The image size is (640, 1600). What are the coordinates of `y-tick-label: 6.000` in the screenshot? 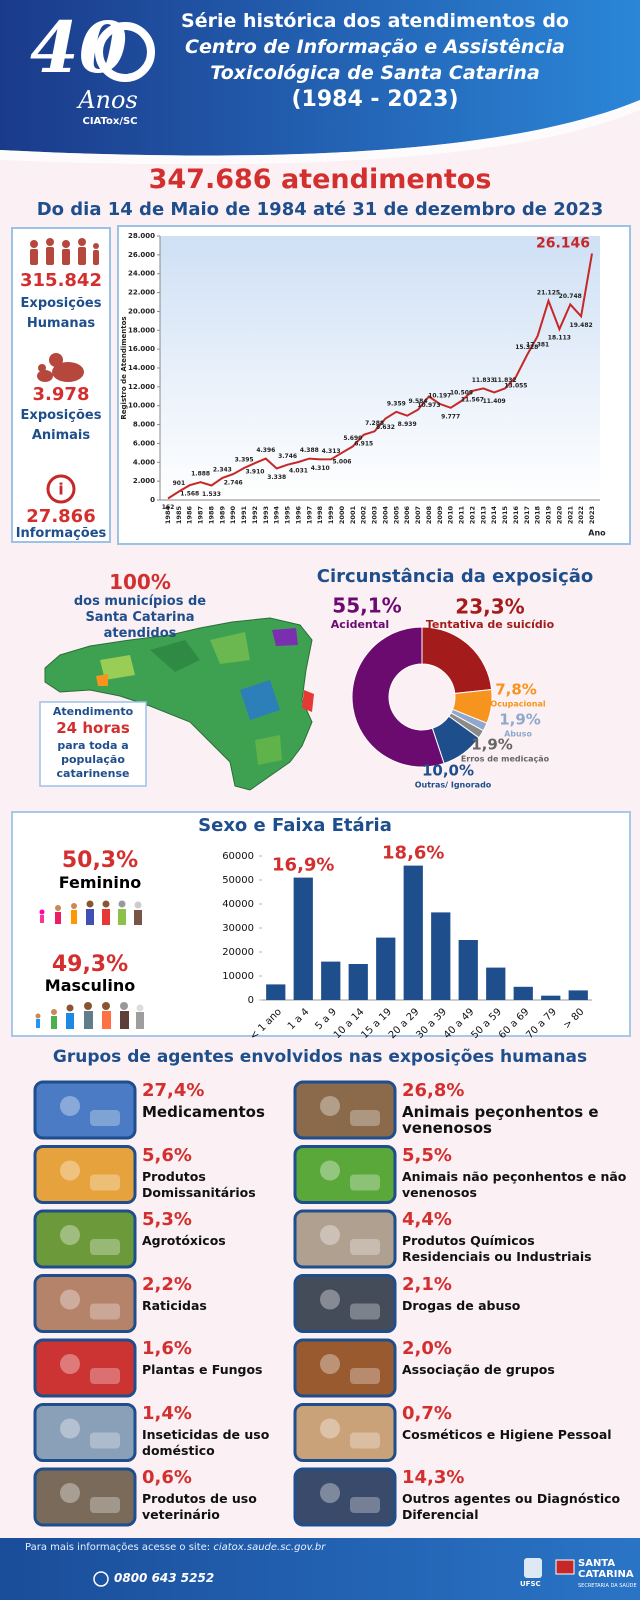 It's located at (144, 443).